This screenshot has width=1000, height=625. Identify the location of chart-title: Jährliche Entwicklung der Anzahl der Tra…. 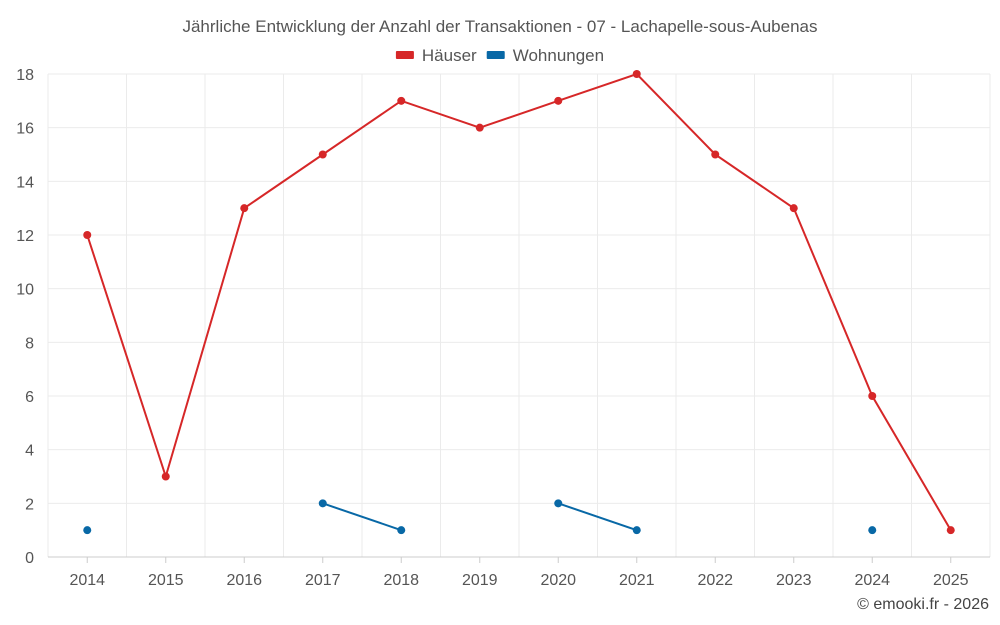
(499, 26).